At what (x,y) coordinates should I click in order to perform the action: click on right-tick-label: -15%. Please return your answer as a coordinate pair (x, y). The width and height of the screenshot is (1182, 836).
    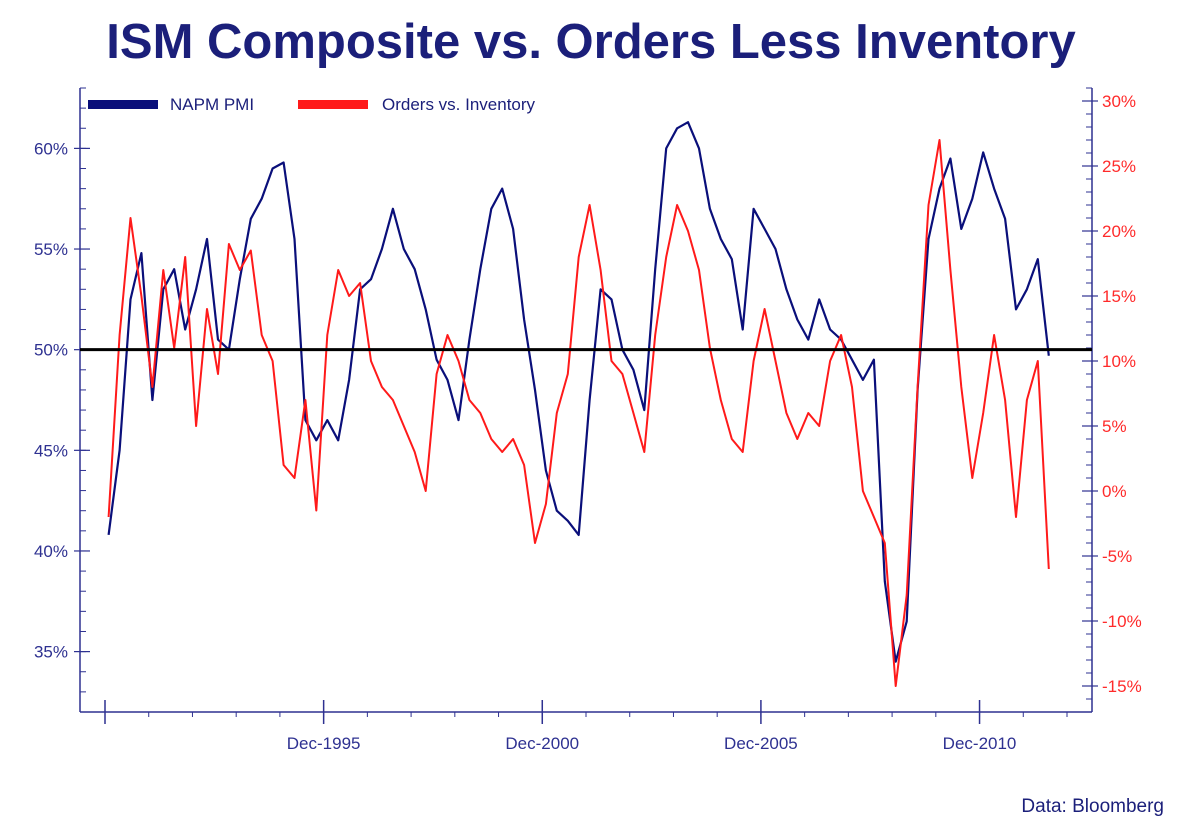
    Looking at the image, I should click on (1122, 686).